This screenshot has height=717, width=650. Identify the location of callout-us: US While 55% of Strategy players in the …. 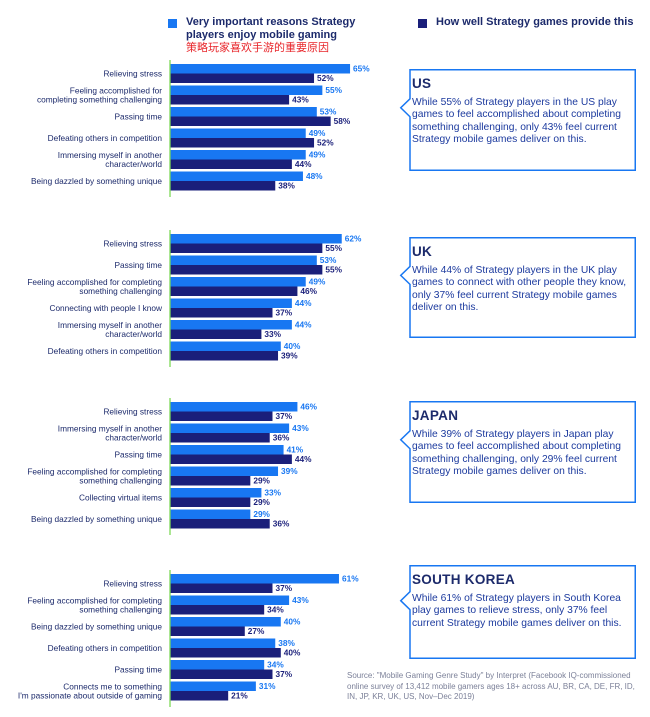
(517, 120).